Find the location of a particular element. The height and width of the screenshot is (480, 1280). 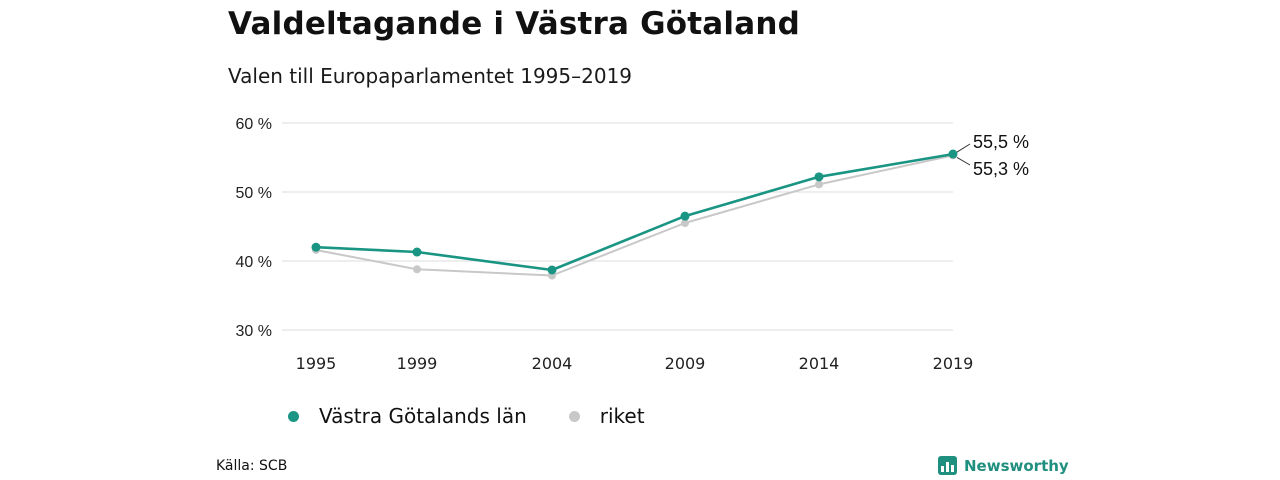

chart-title: Valdeltagande i Västra Götaland is located at coordinates (514, 24).